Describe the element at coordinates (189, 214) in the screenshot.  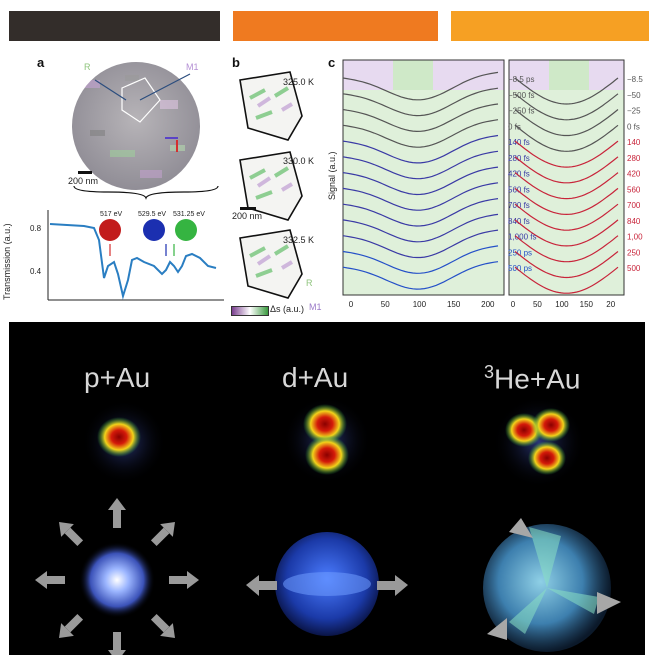
I see `marker-label-531: 531.25 eV` at that location.